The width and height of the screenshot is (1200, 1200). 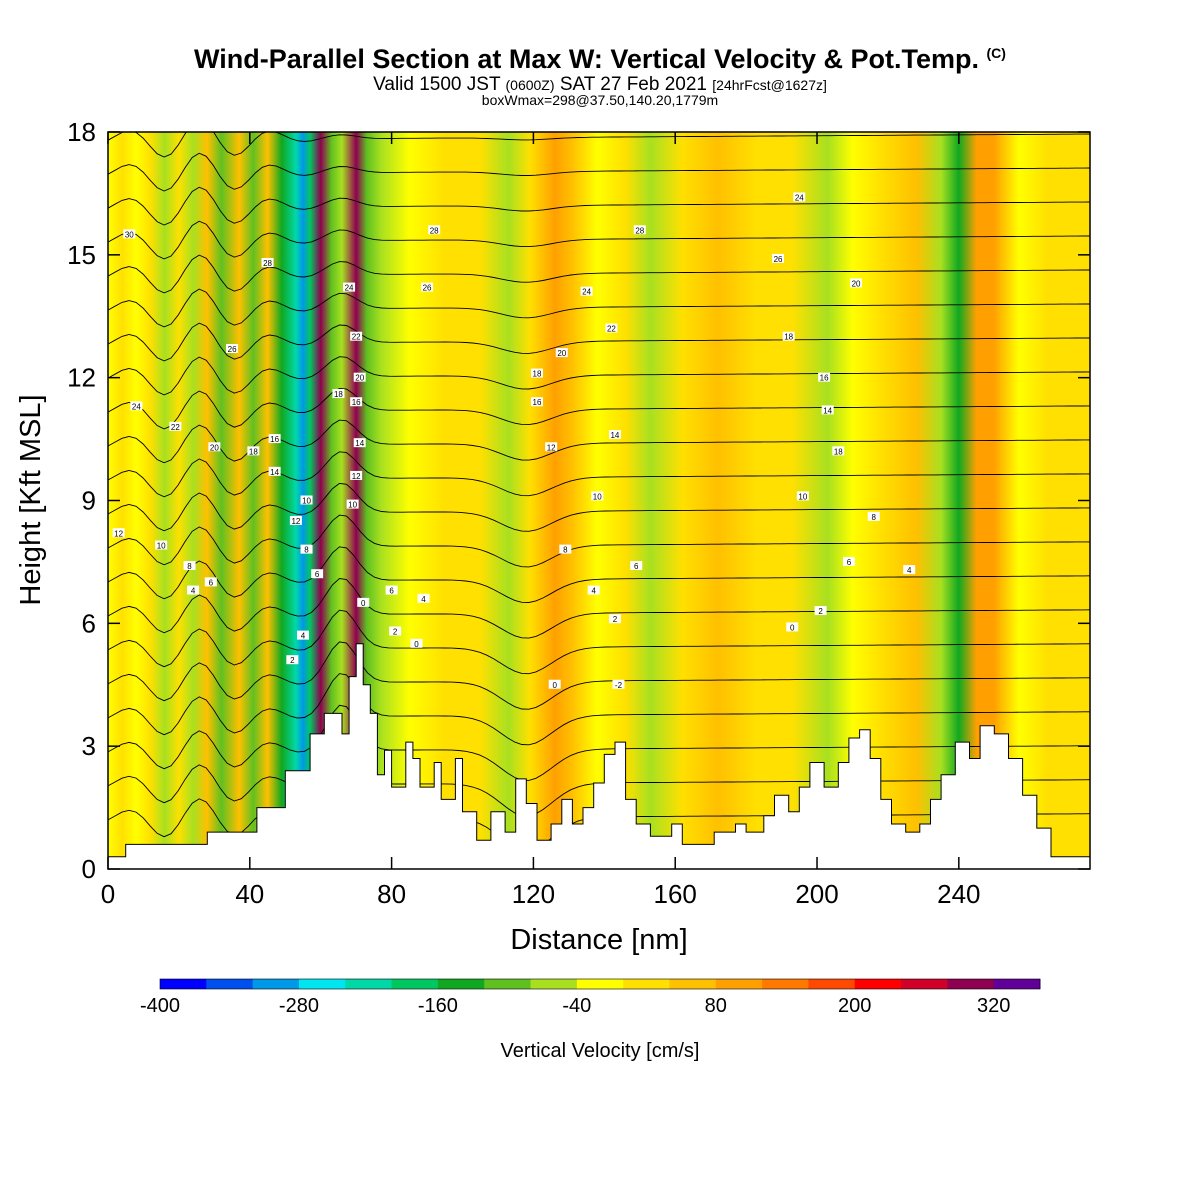 I want to click on y-tick-label: 0, so click(x=89, y=869).